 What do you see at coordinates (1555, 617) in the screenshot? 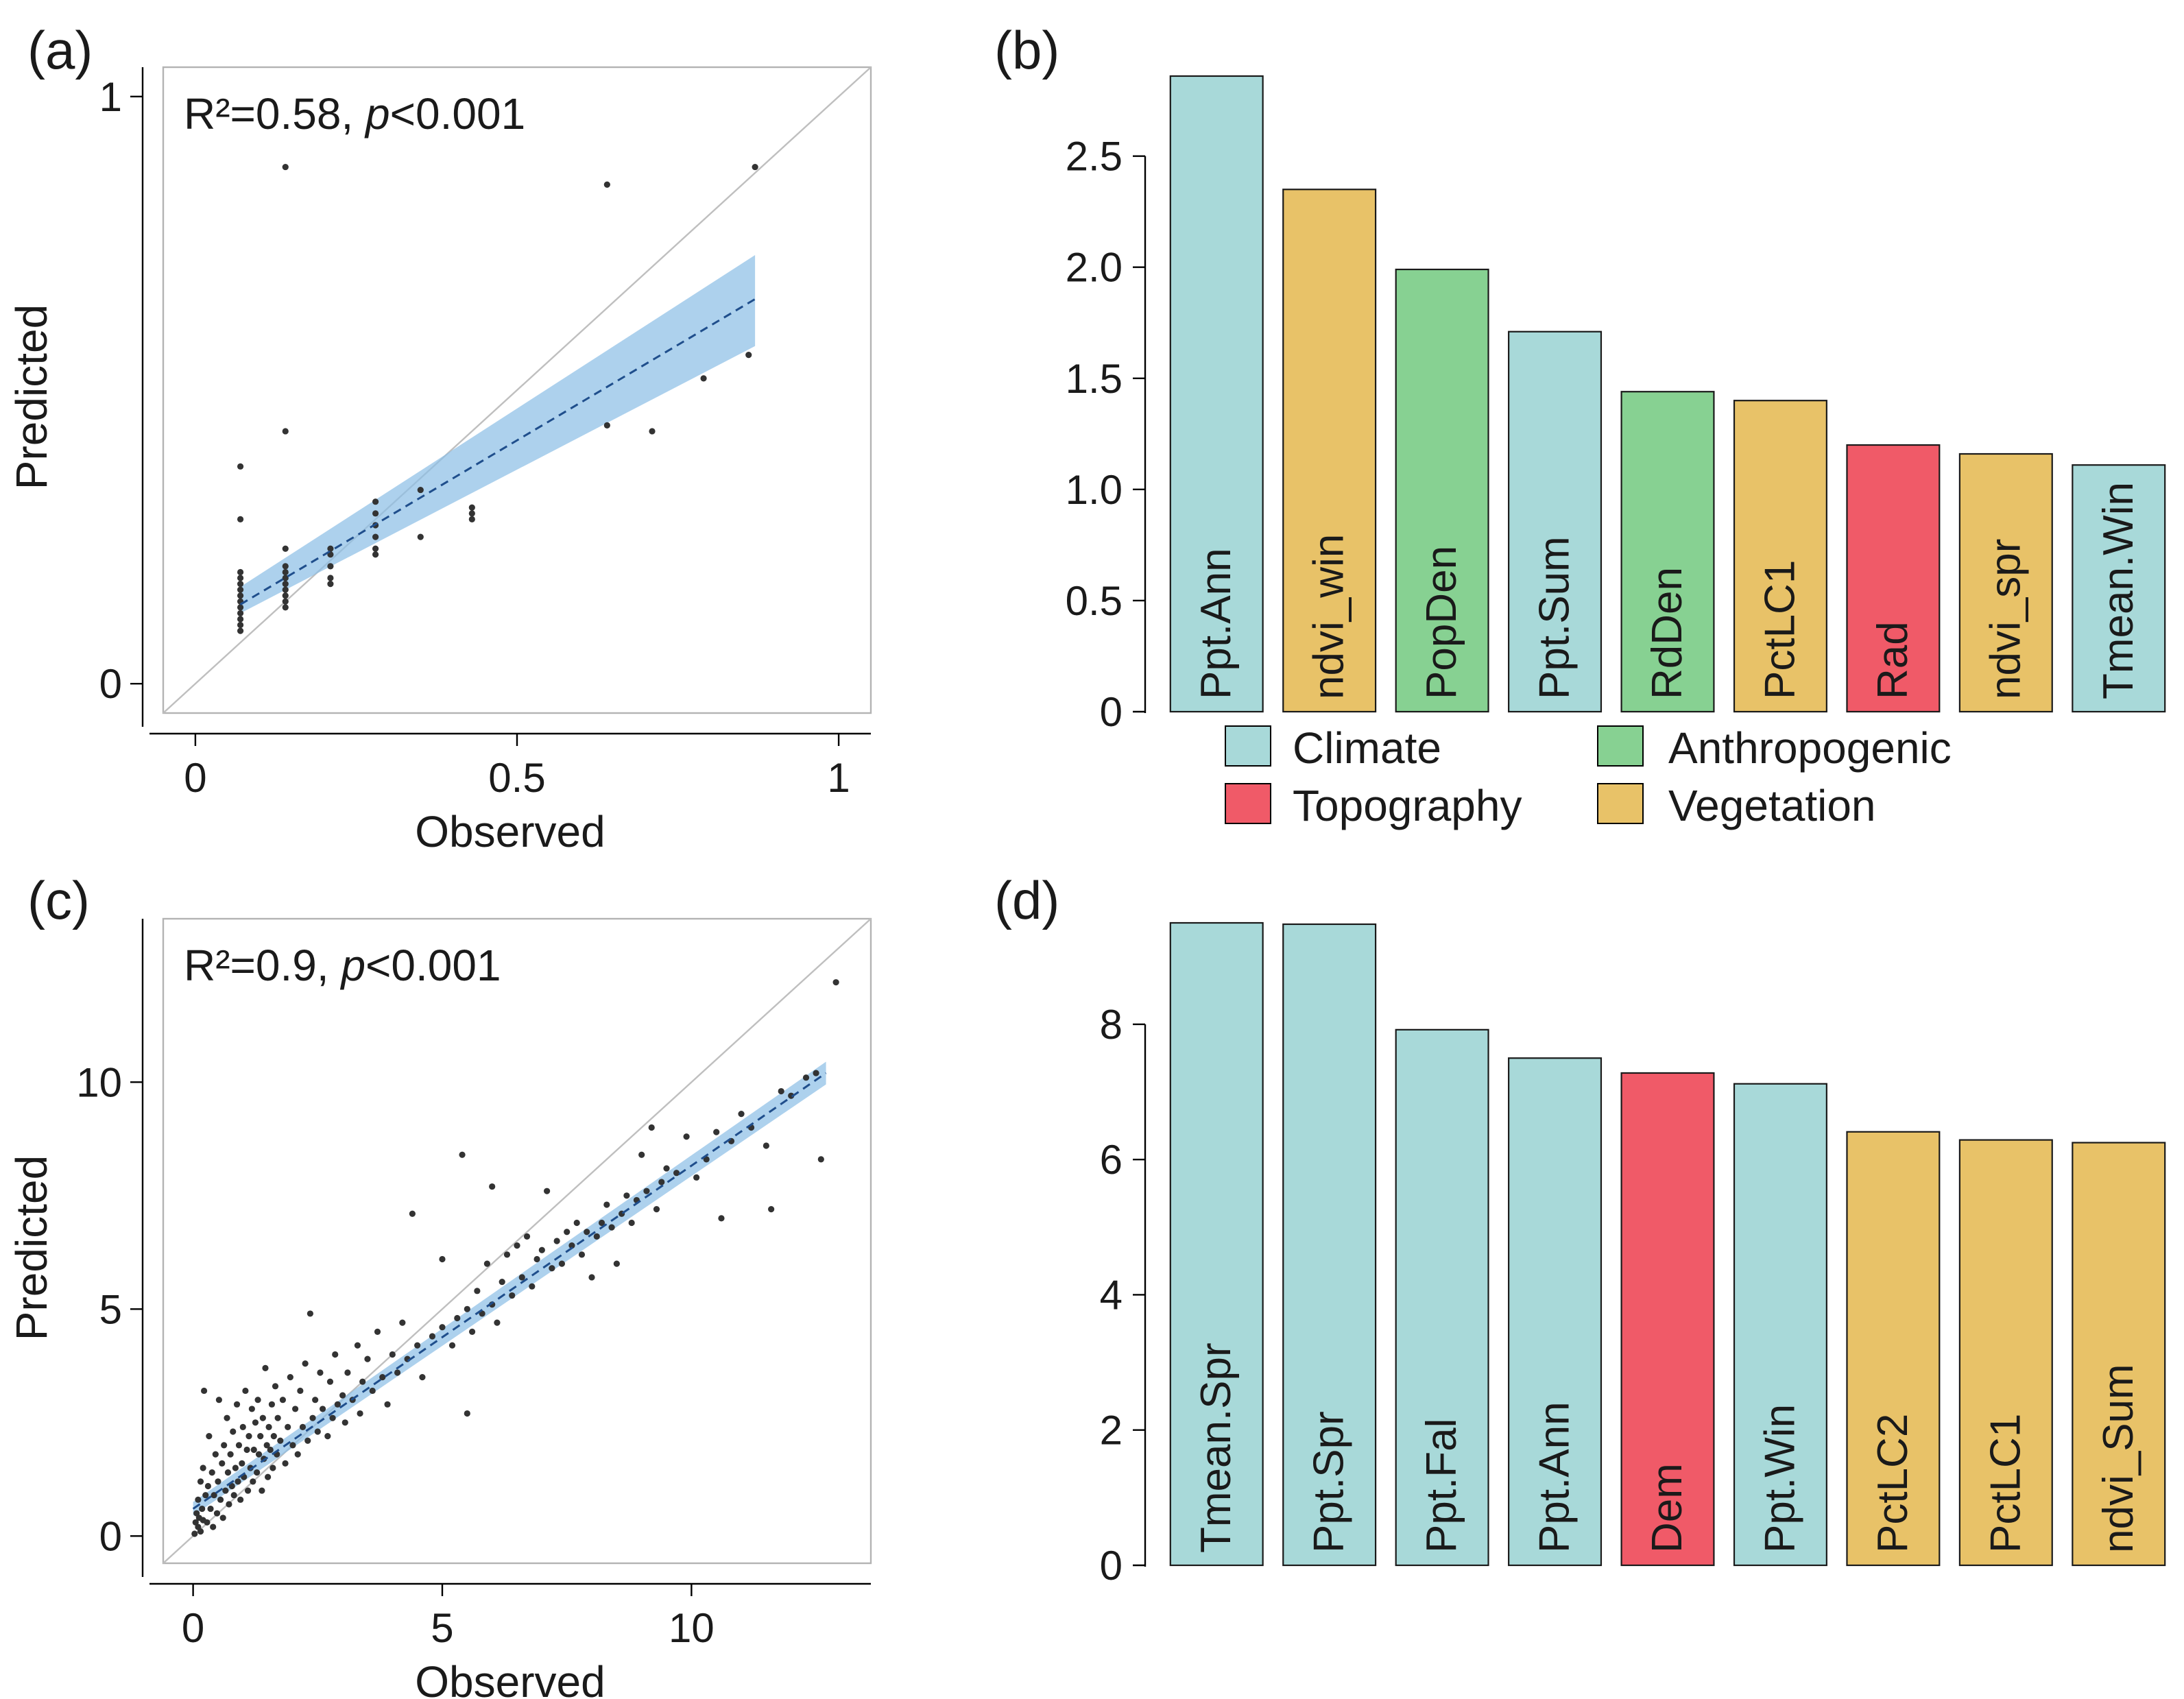
I see `bar-label: Ppt.Sum` at bounding box center [1555, 617].